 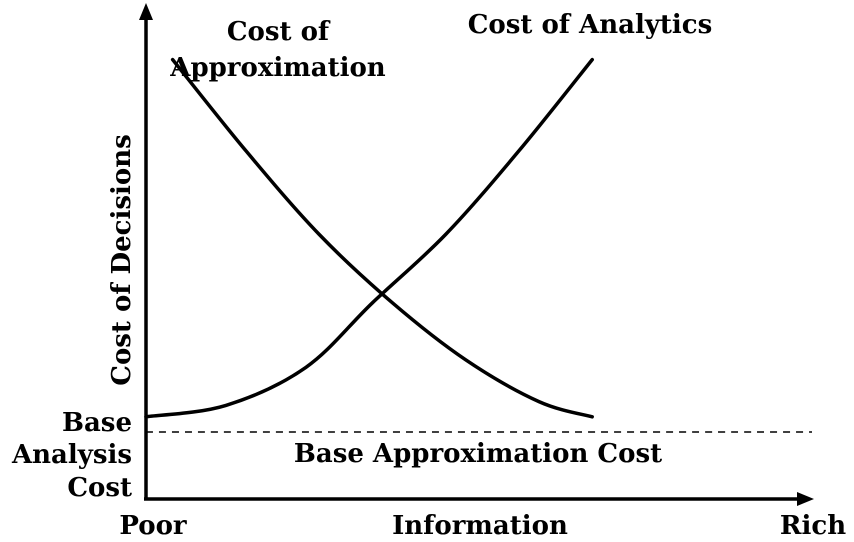 What do you see at coordinates (71, 455) in the screenshot?
I see `y-baseline-label-line2: Analysis` at bounding box center [71, 455].